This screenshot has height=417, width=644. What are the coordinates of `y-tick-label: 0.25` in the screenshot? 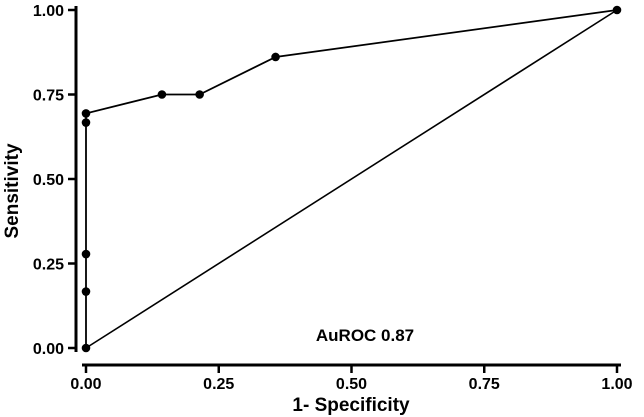 It's located at (48, 265).